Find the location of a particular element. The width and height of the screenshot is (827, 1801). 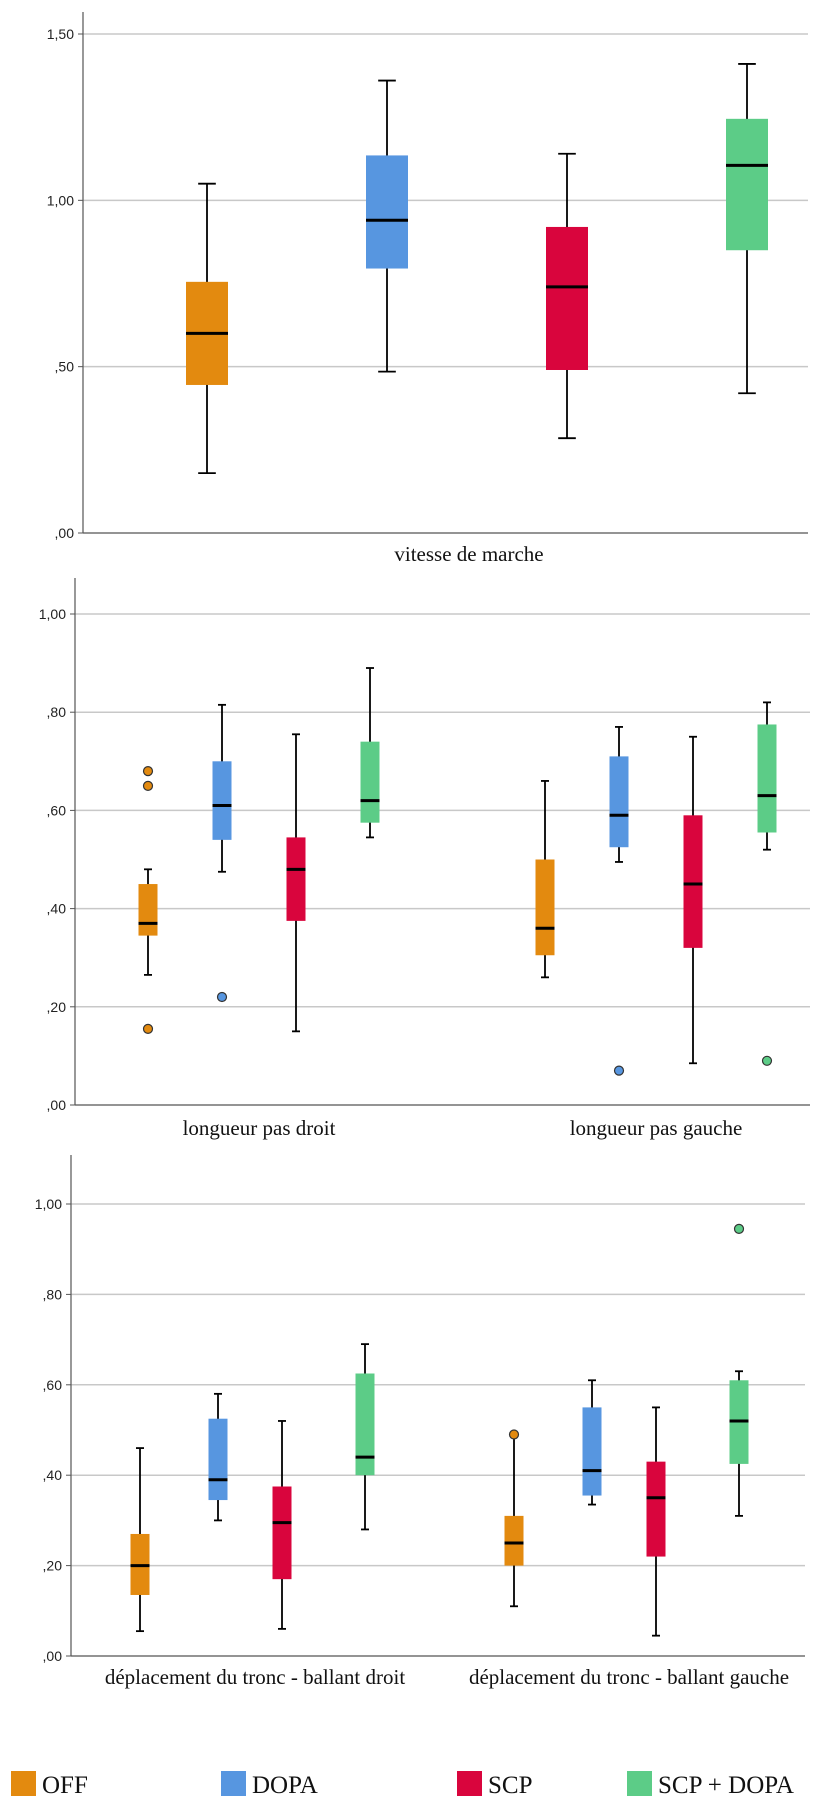

y-tick-label: ,50 is located at coordinates (65, 367).